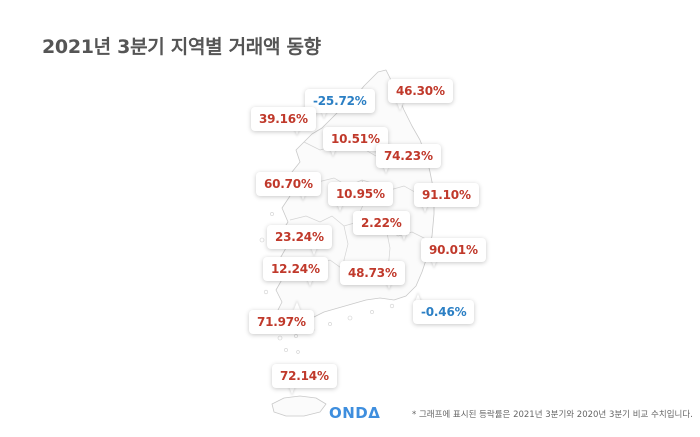 The height and width of the screenshot is (437, 700). I want to click on onda-logo: ONDΔ, so click(355, 413).